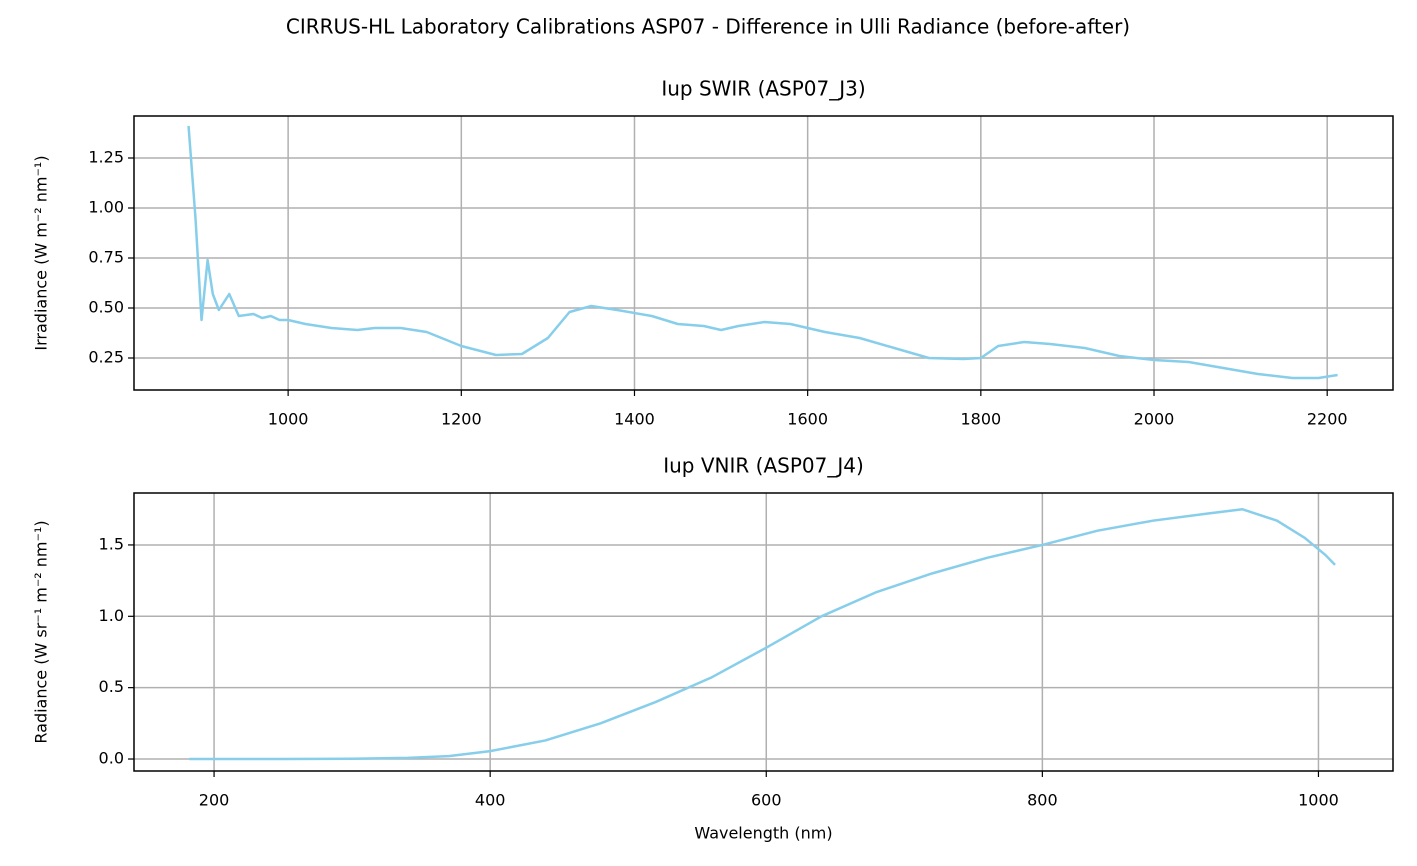  What do you see at coordinates (763, 833) in the screenshot?
I see `x-axis-label: Wavelength (nm)` at bounding box center [763, 833].